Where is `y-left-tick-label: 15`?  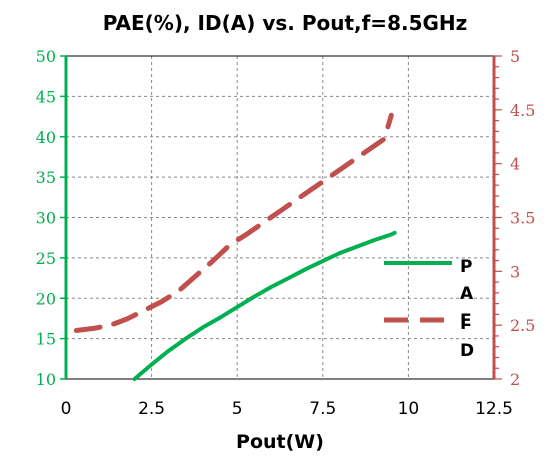 y-left-tick-label: 15 is located at coordinates (46, 339).